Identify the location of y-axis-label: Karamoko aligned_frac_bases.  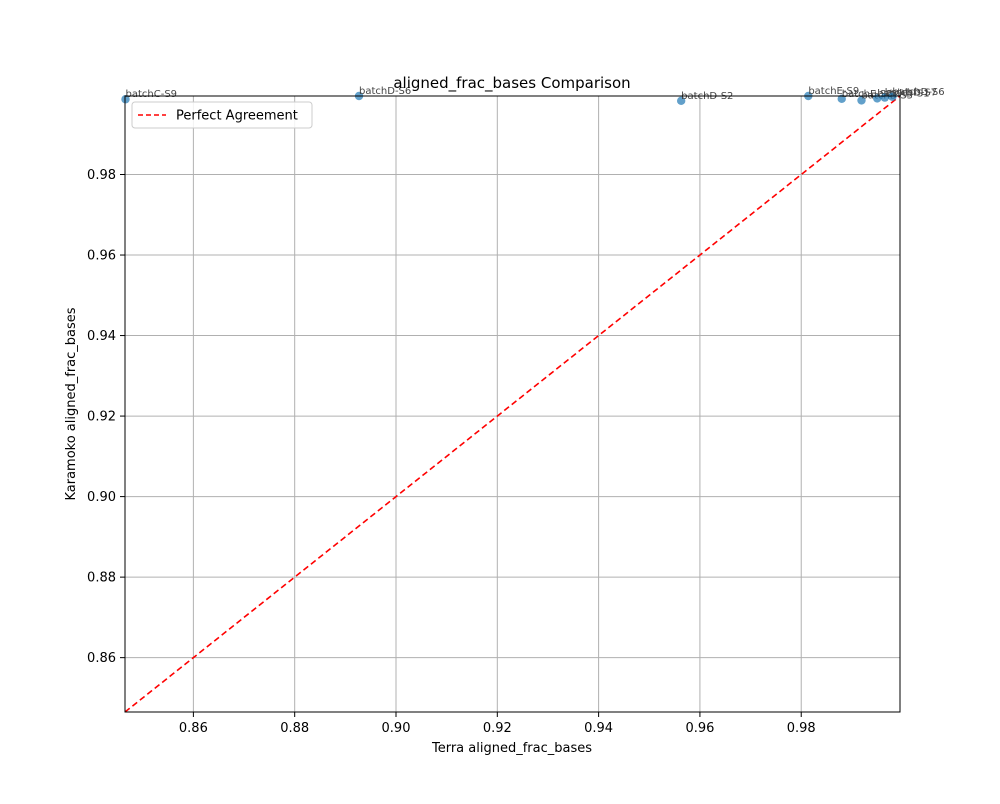
(71, 403).